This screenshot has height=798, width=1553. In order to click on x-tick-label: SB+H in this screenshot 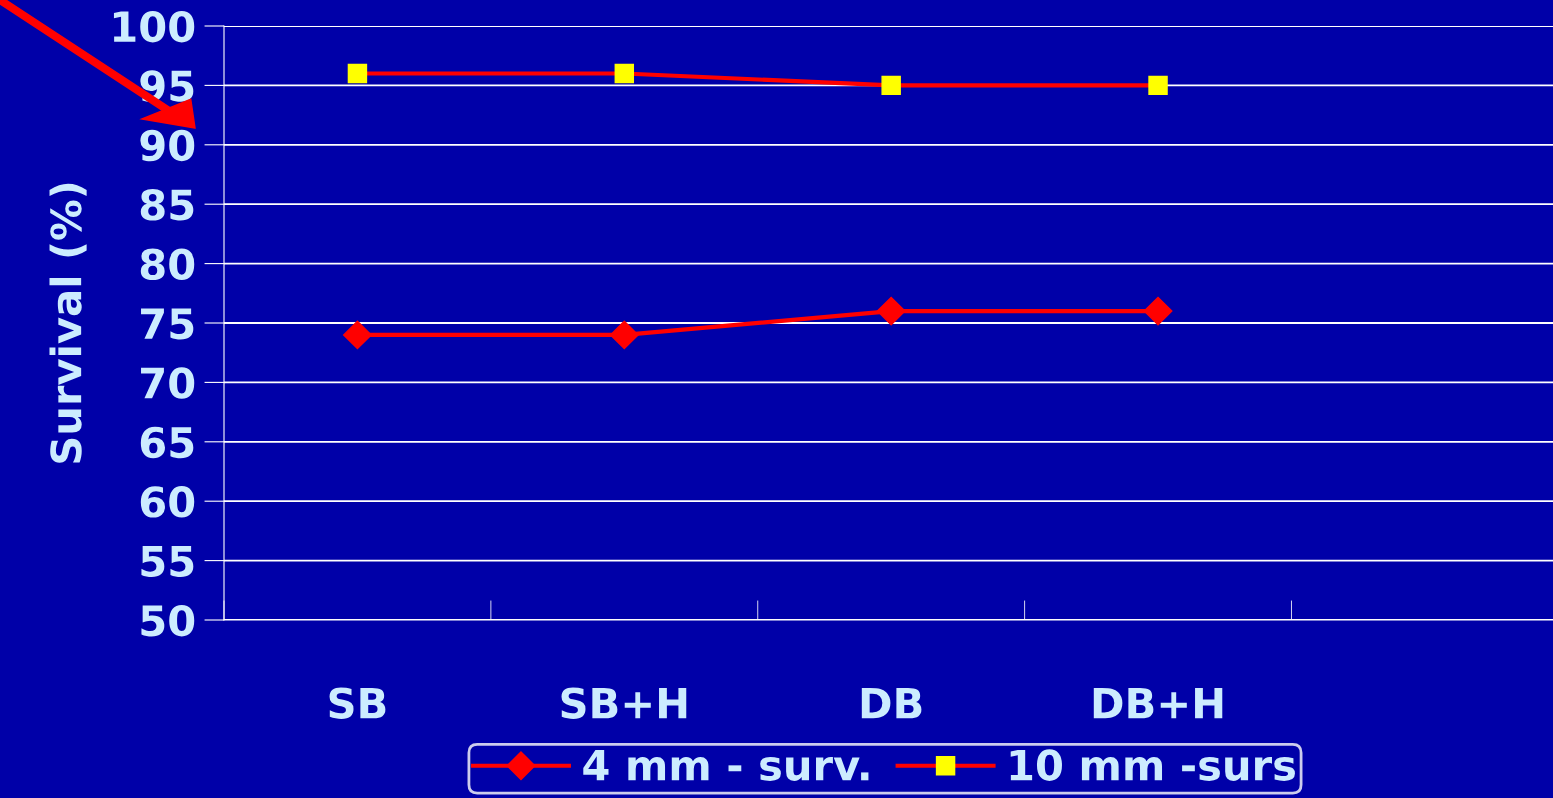, I will do `click(624, 703)`.